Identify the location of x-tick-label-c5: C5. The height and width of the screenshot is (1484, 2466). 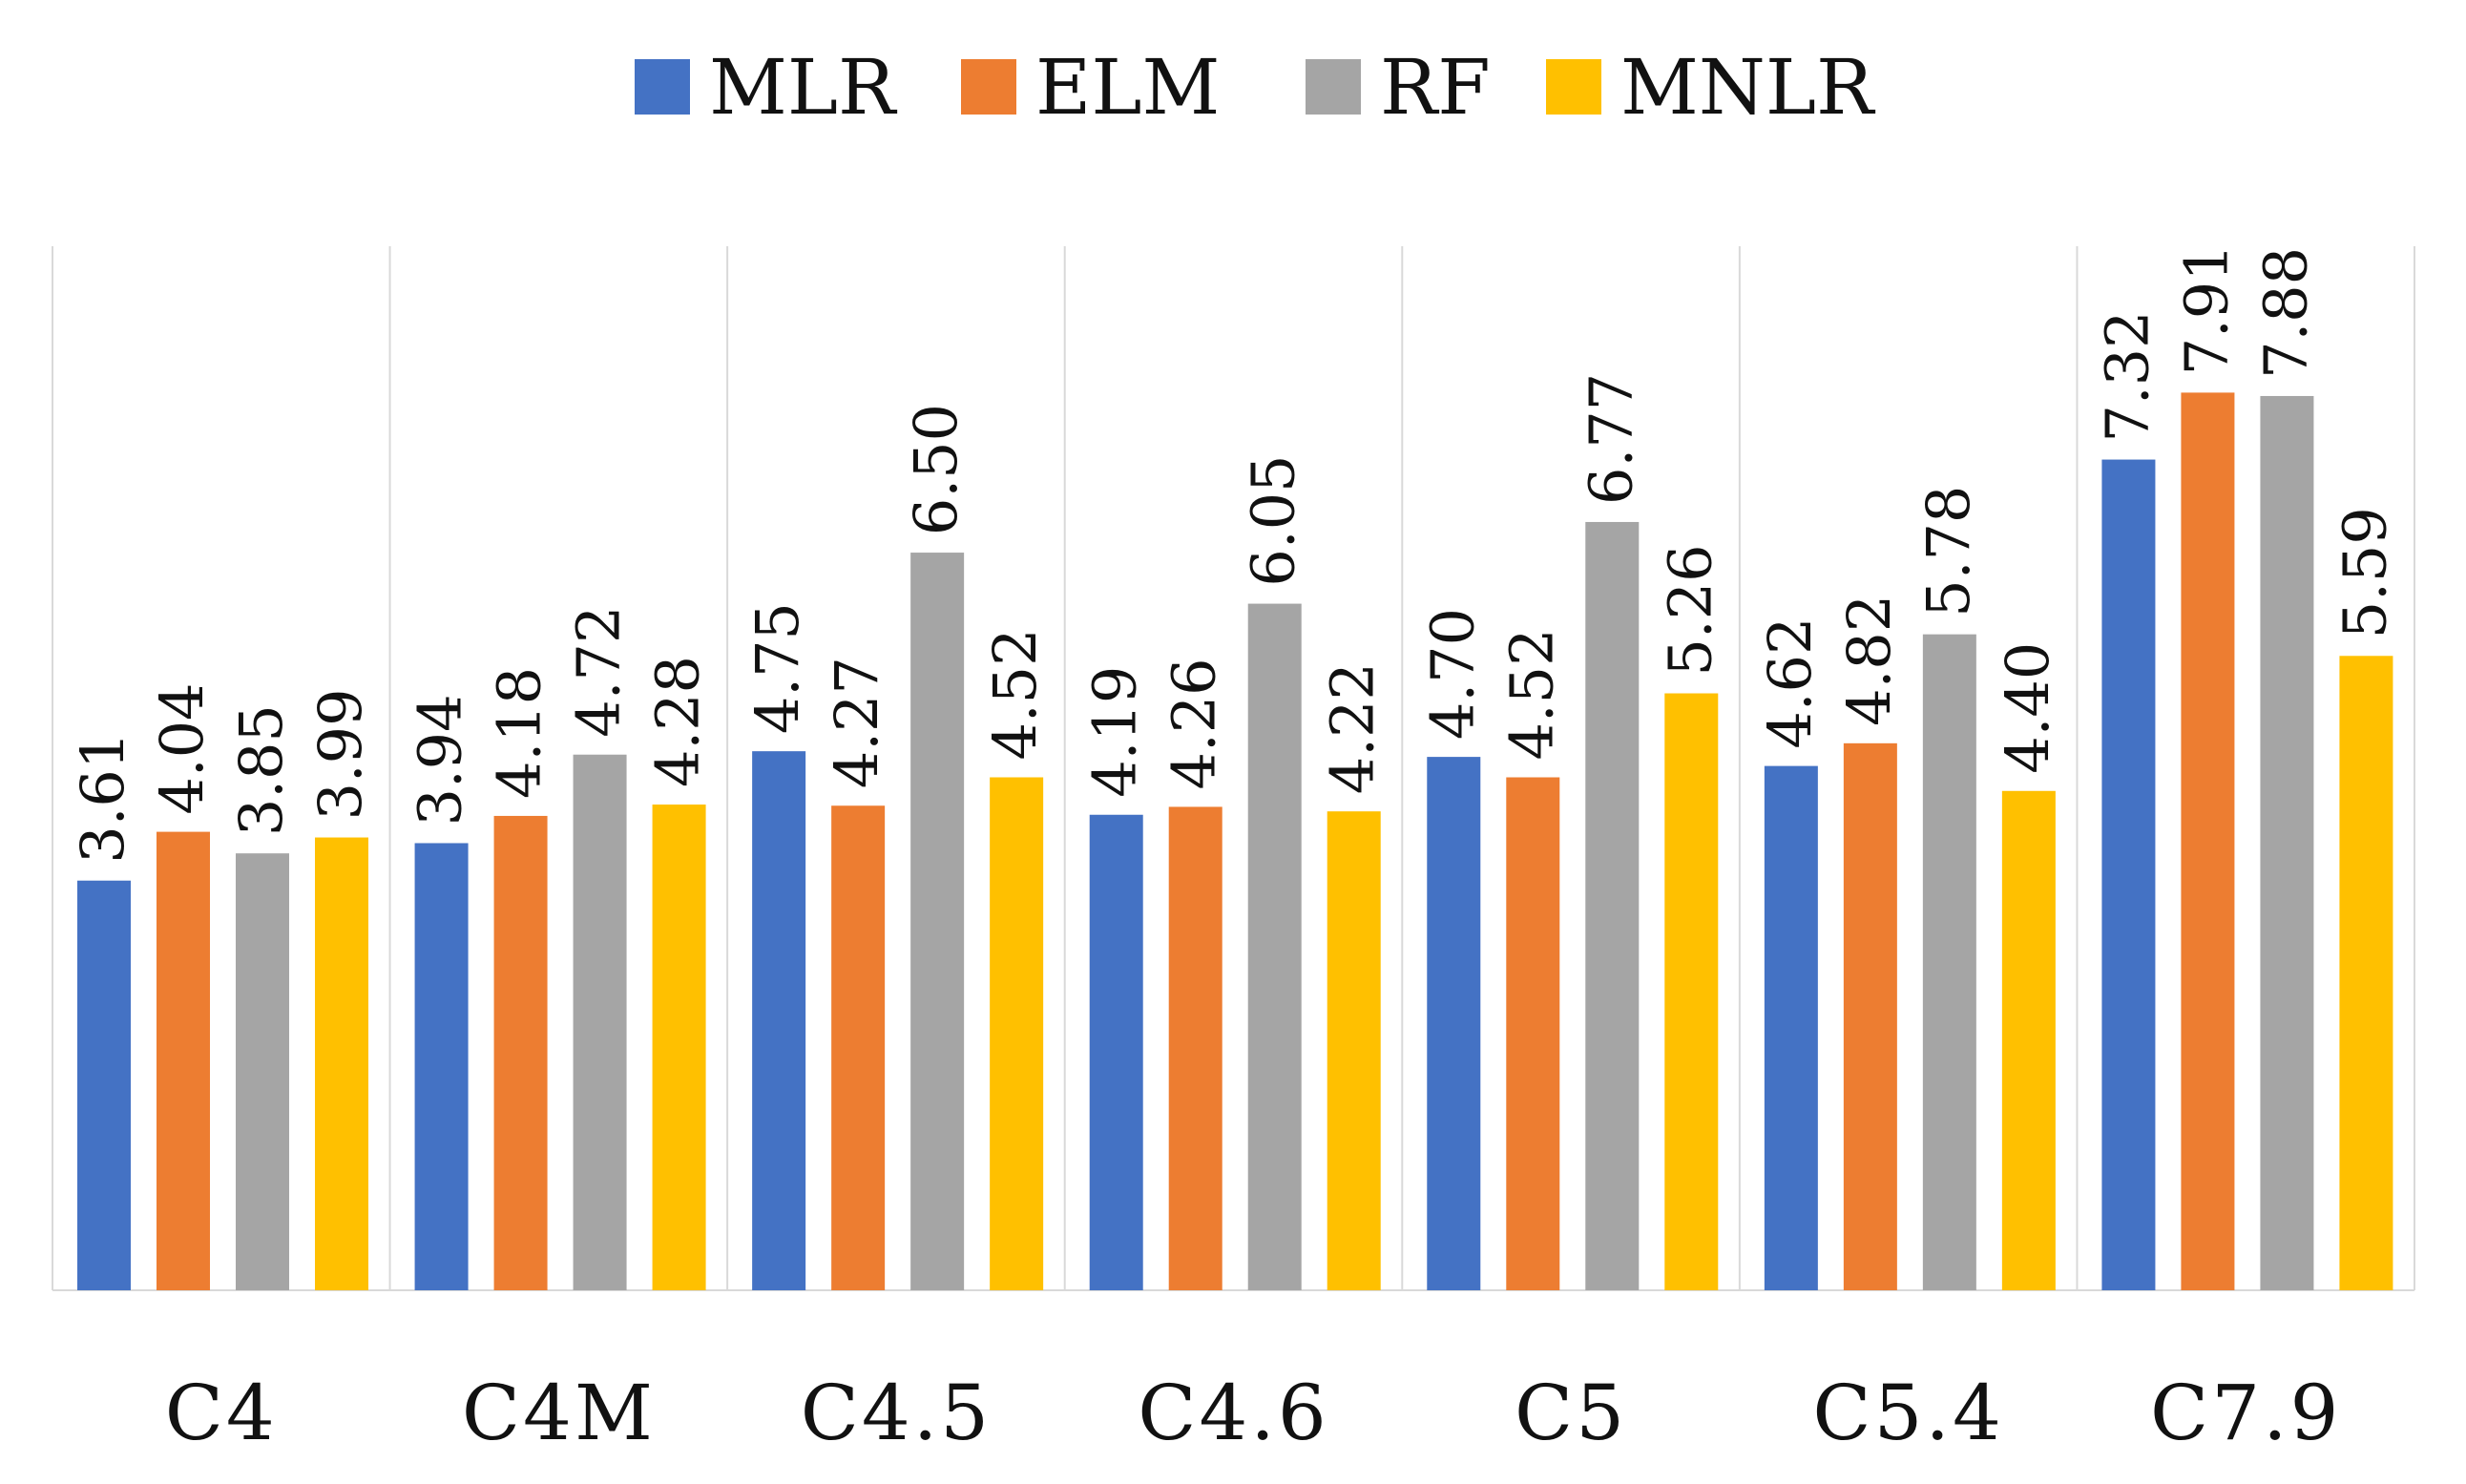
(1571, 1413).